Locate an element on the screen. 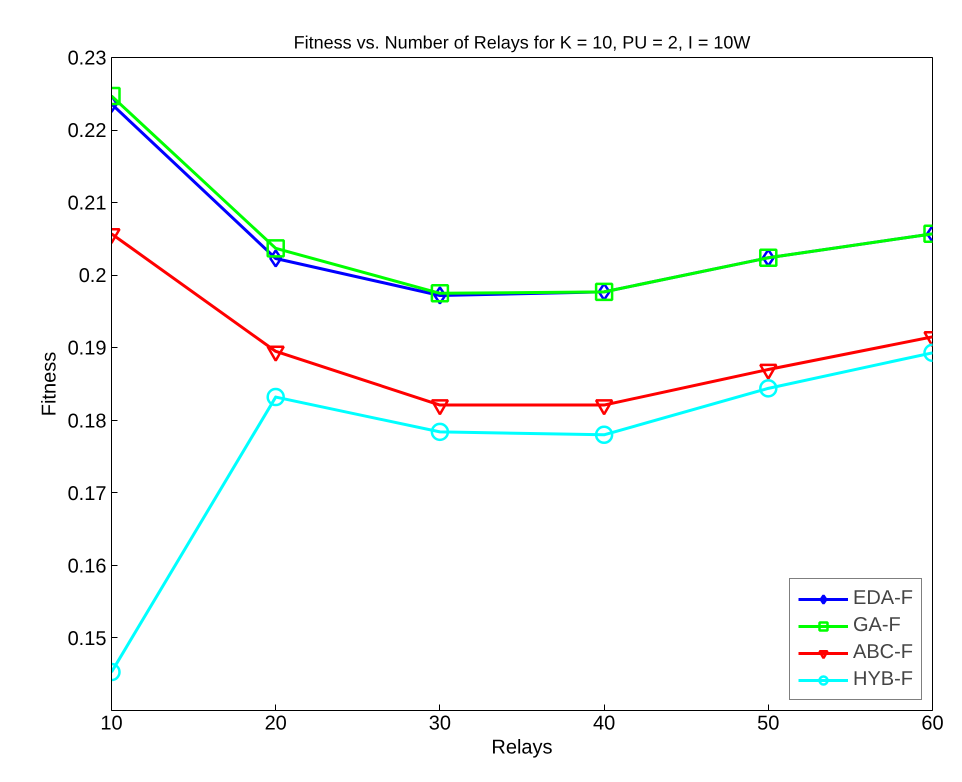 Image resolution: width=962 pixels, height=782 pixels. x-tick-label: 50 is located at coordinates (768, 723).